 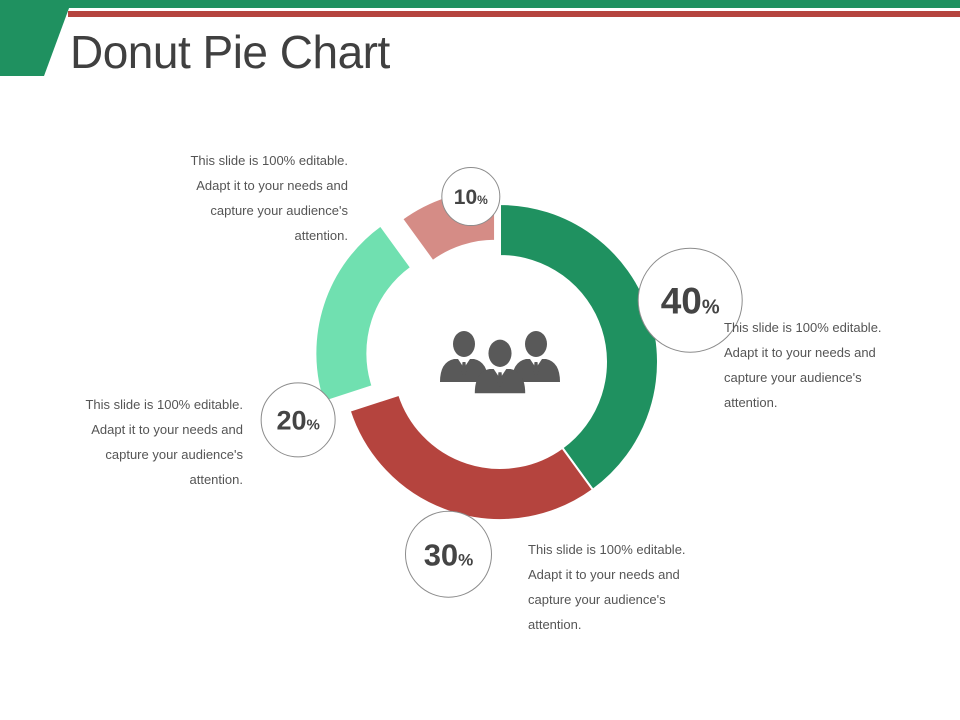 I want to click on badge-label-40: 40%, so click(x=690, y=301).